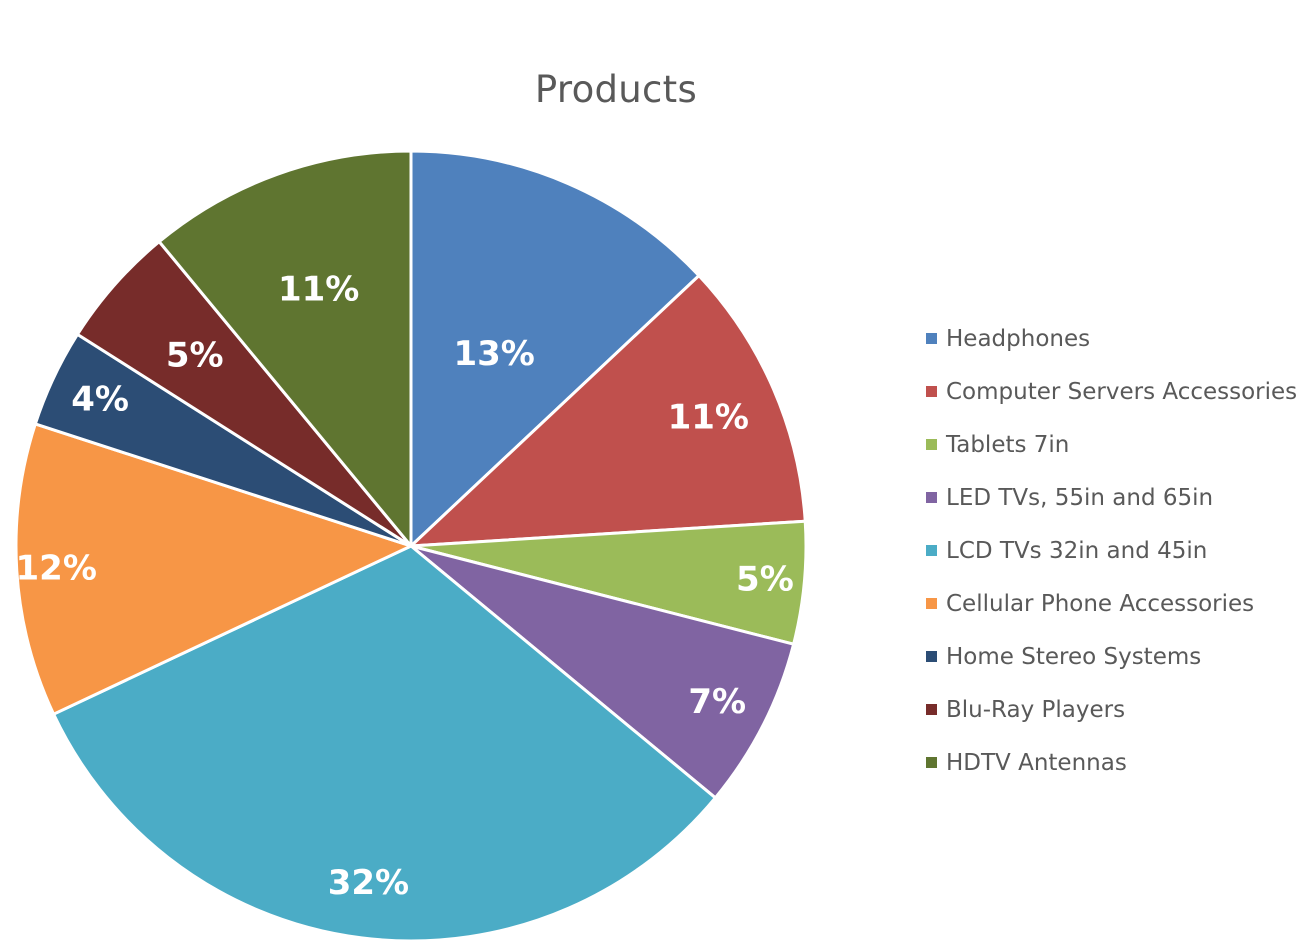 The height and width of the screenshot is (950, 1300). Describe the element at coordinates (1122, 391) in the screenshot. I see `legend-label: Computer Servers Accessories` at that location.